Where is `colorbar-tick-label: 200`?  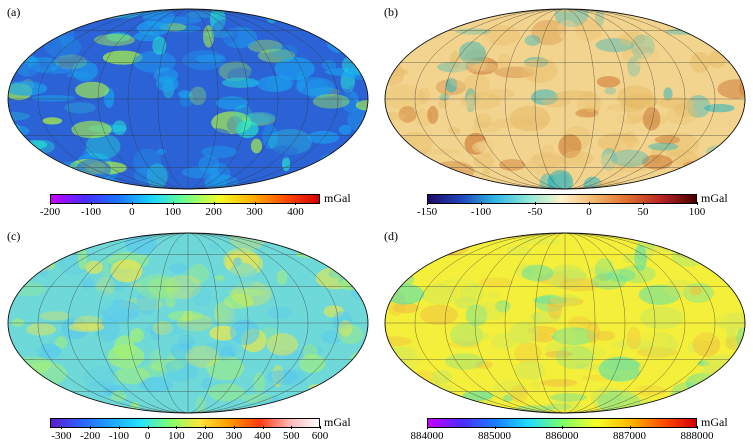 colorbar-tick-label: 200 is located at coordinates (205, 436).